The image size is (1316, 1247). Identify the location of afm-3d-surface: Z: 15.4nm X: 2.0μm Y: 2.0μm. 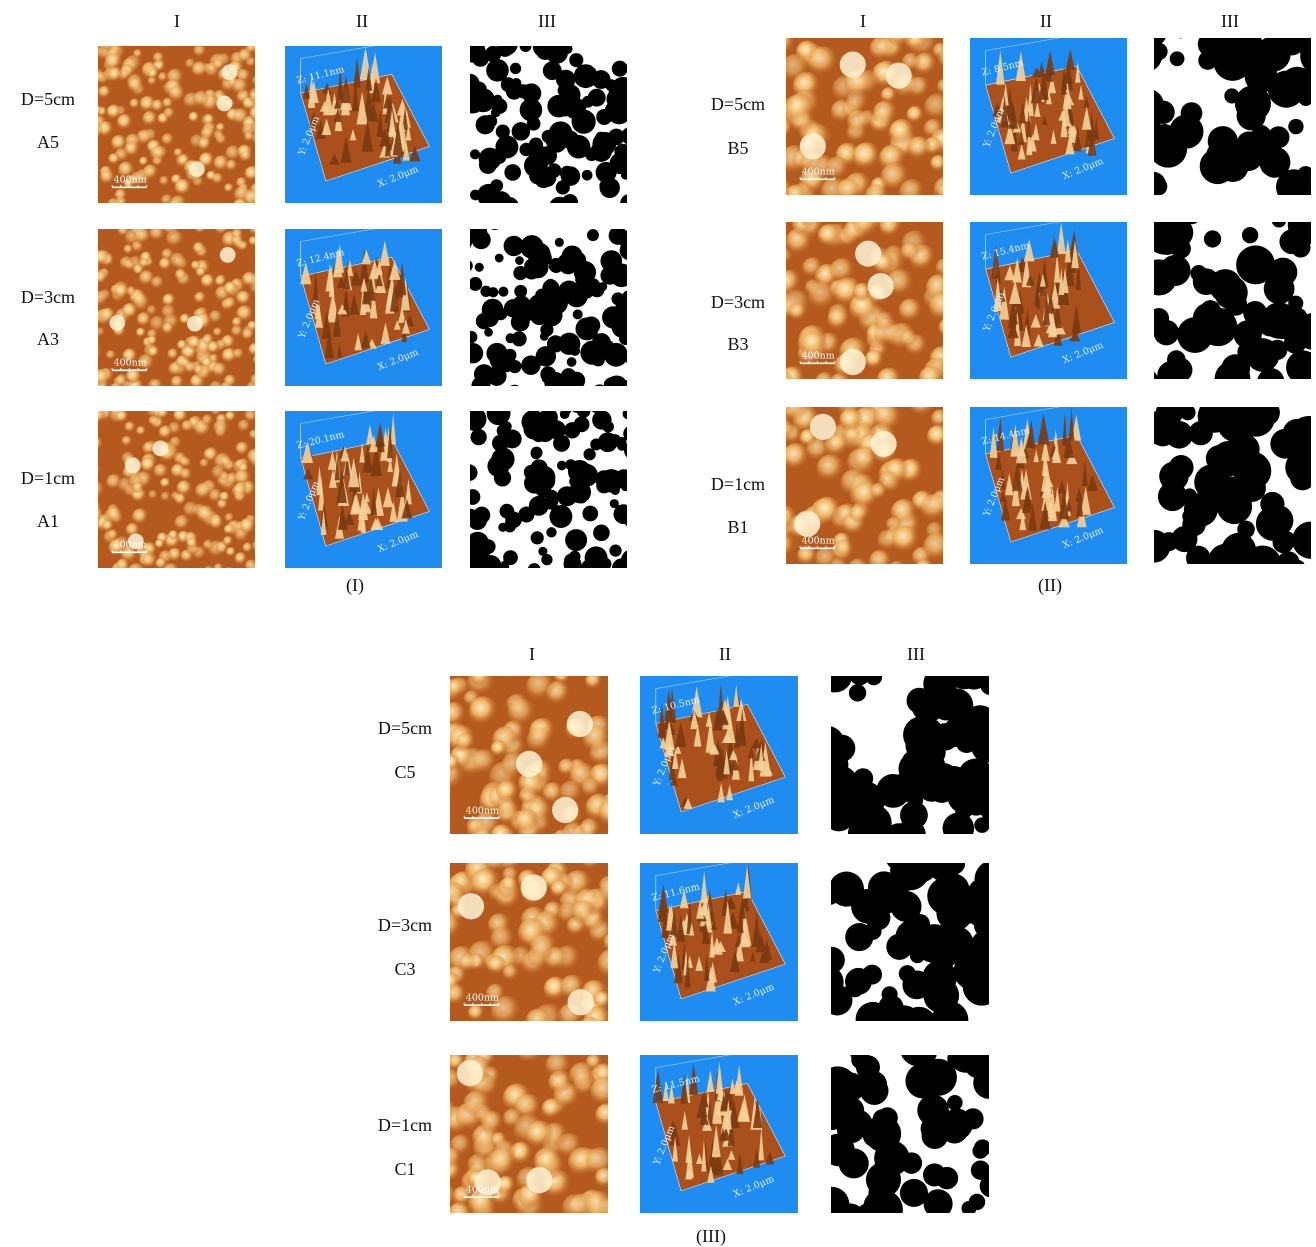
(1048, 300).